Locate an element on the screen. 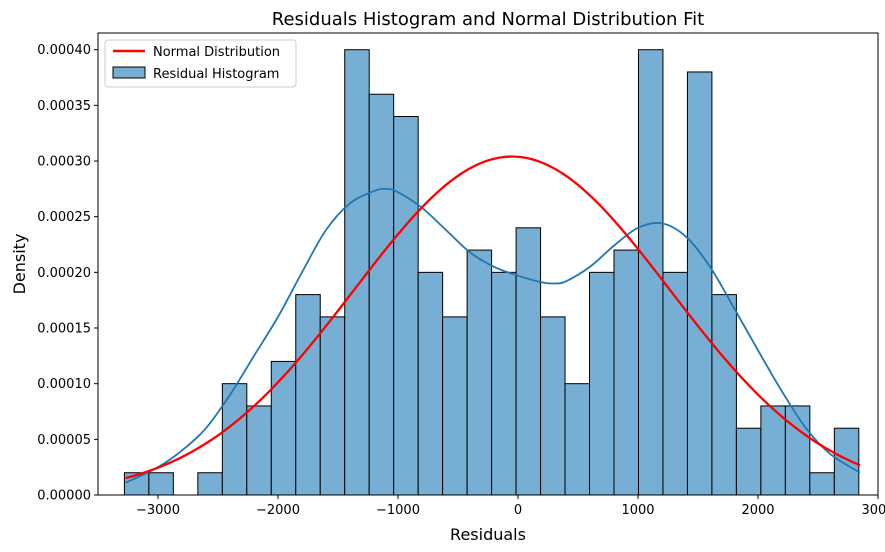  legend-box is located at coordinates (200, 63).